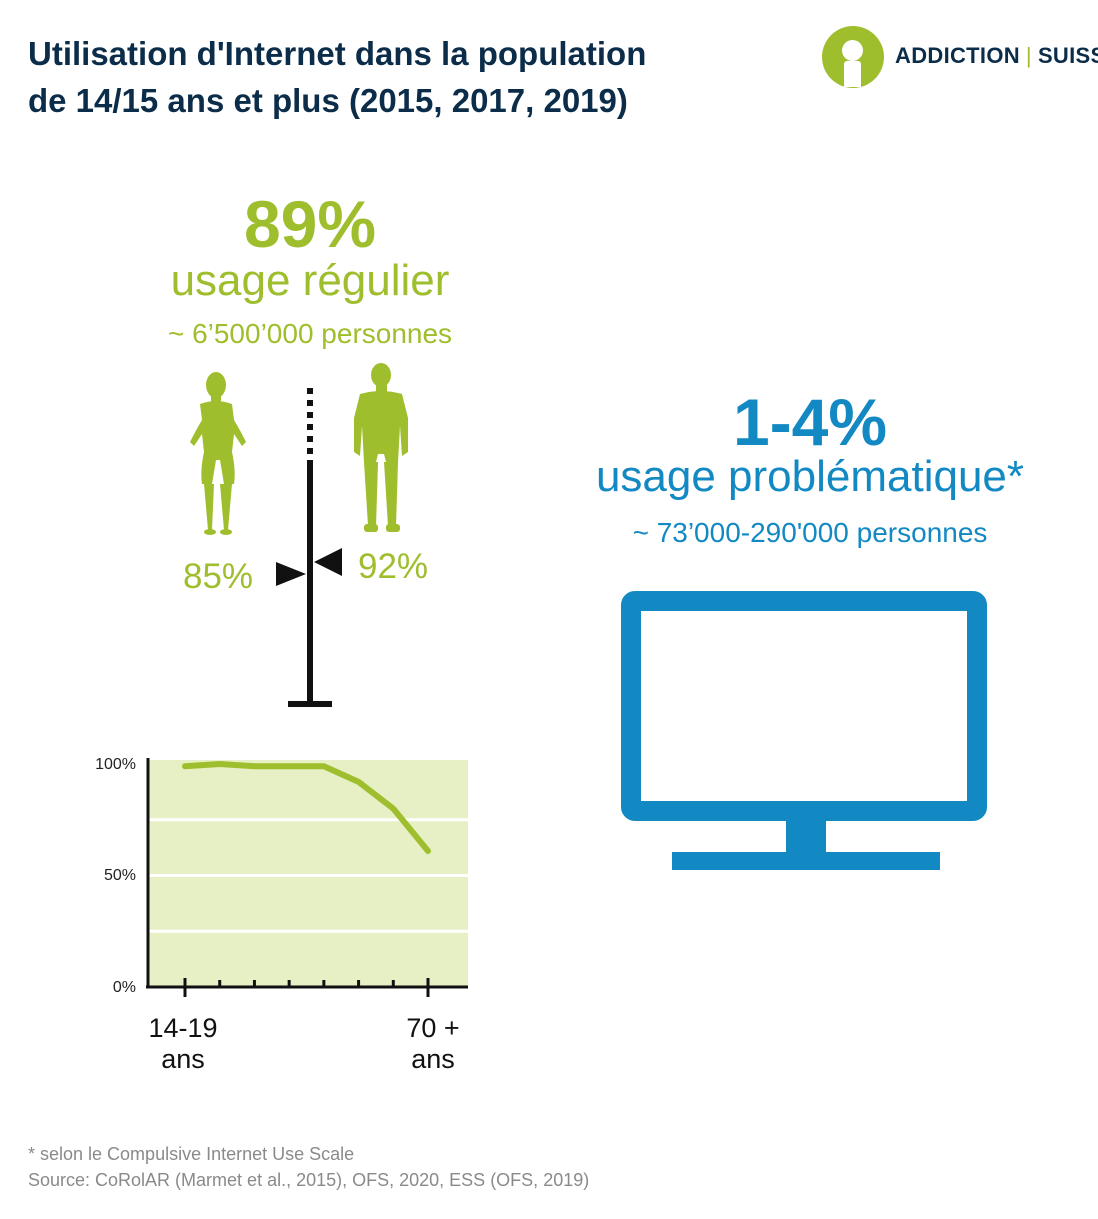 This screenshot has width=1098, height=1219. Describe the element at coordinates (433, 1028) in the screenshot. I see `x-tick-label-last-line1: 70 +` at that location.